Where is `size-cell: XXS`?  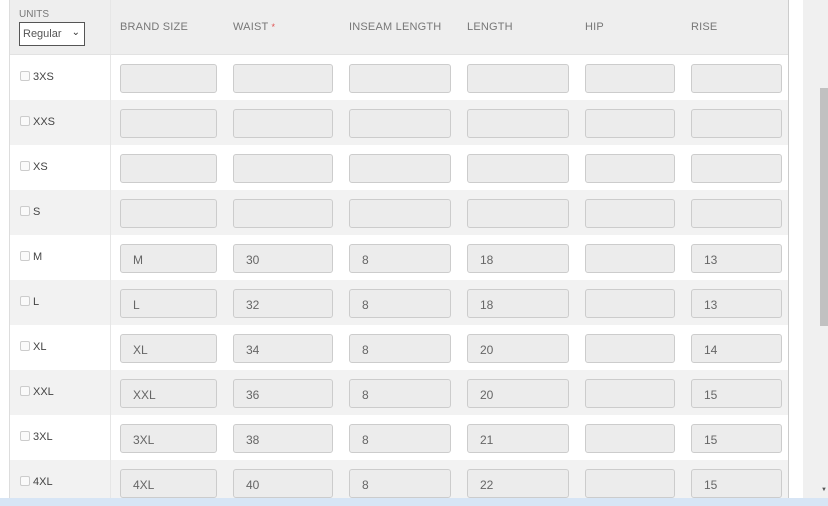
size-cell: XXS is located at coordinates (60, 122).